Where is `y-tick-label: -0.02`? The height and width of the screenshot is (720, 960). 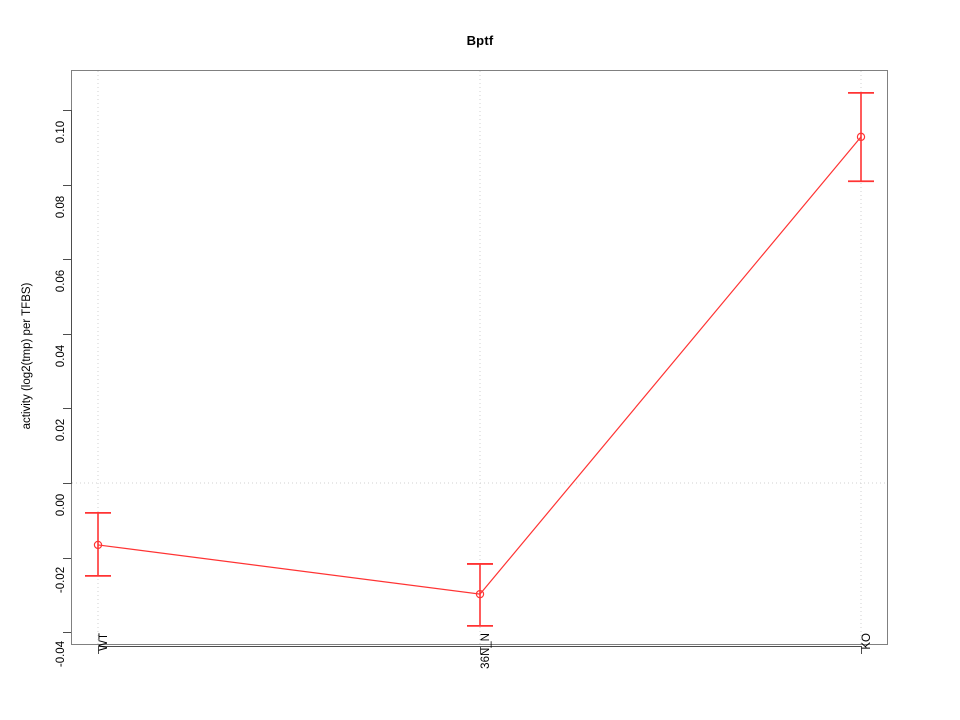 y-tick-label: -0.02 is located at coordinates (61, 579).